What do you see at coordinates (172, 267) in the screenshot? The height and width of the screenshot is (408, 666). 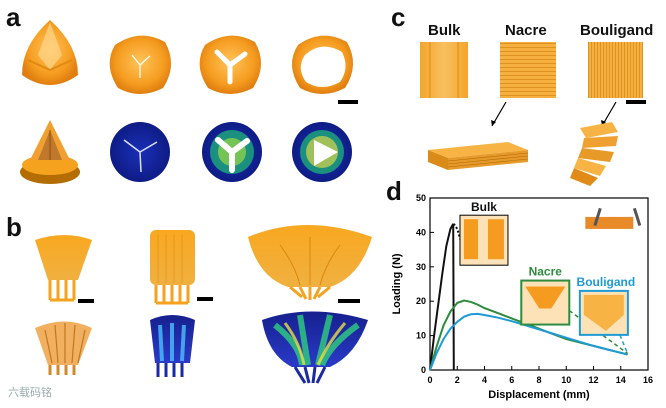 I see `leaflet-mid-photo` at bounding box center [172, 267].